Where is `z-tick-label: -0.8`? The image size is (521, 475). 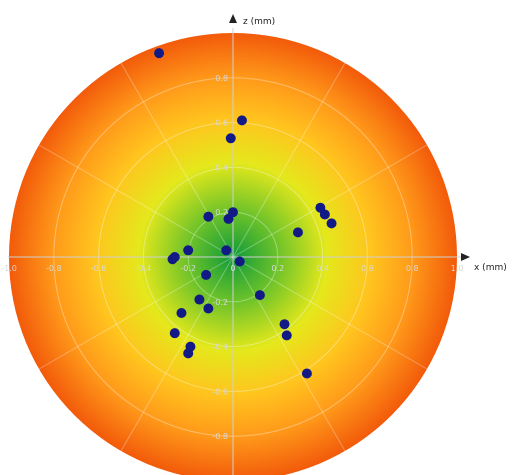 z-tick-label: -0.8 is located at coordinates (220, 436).